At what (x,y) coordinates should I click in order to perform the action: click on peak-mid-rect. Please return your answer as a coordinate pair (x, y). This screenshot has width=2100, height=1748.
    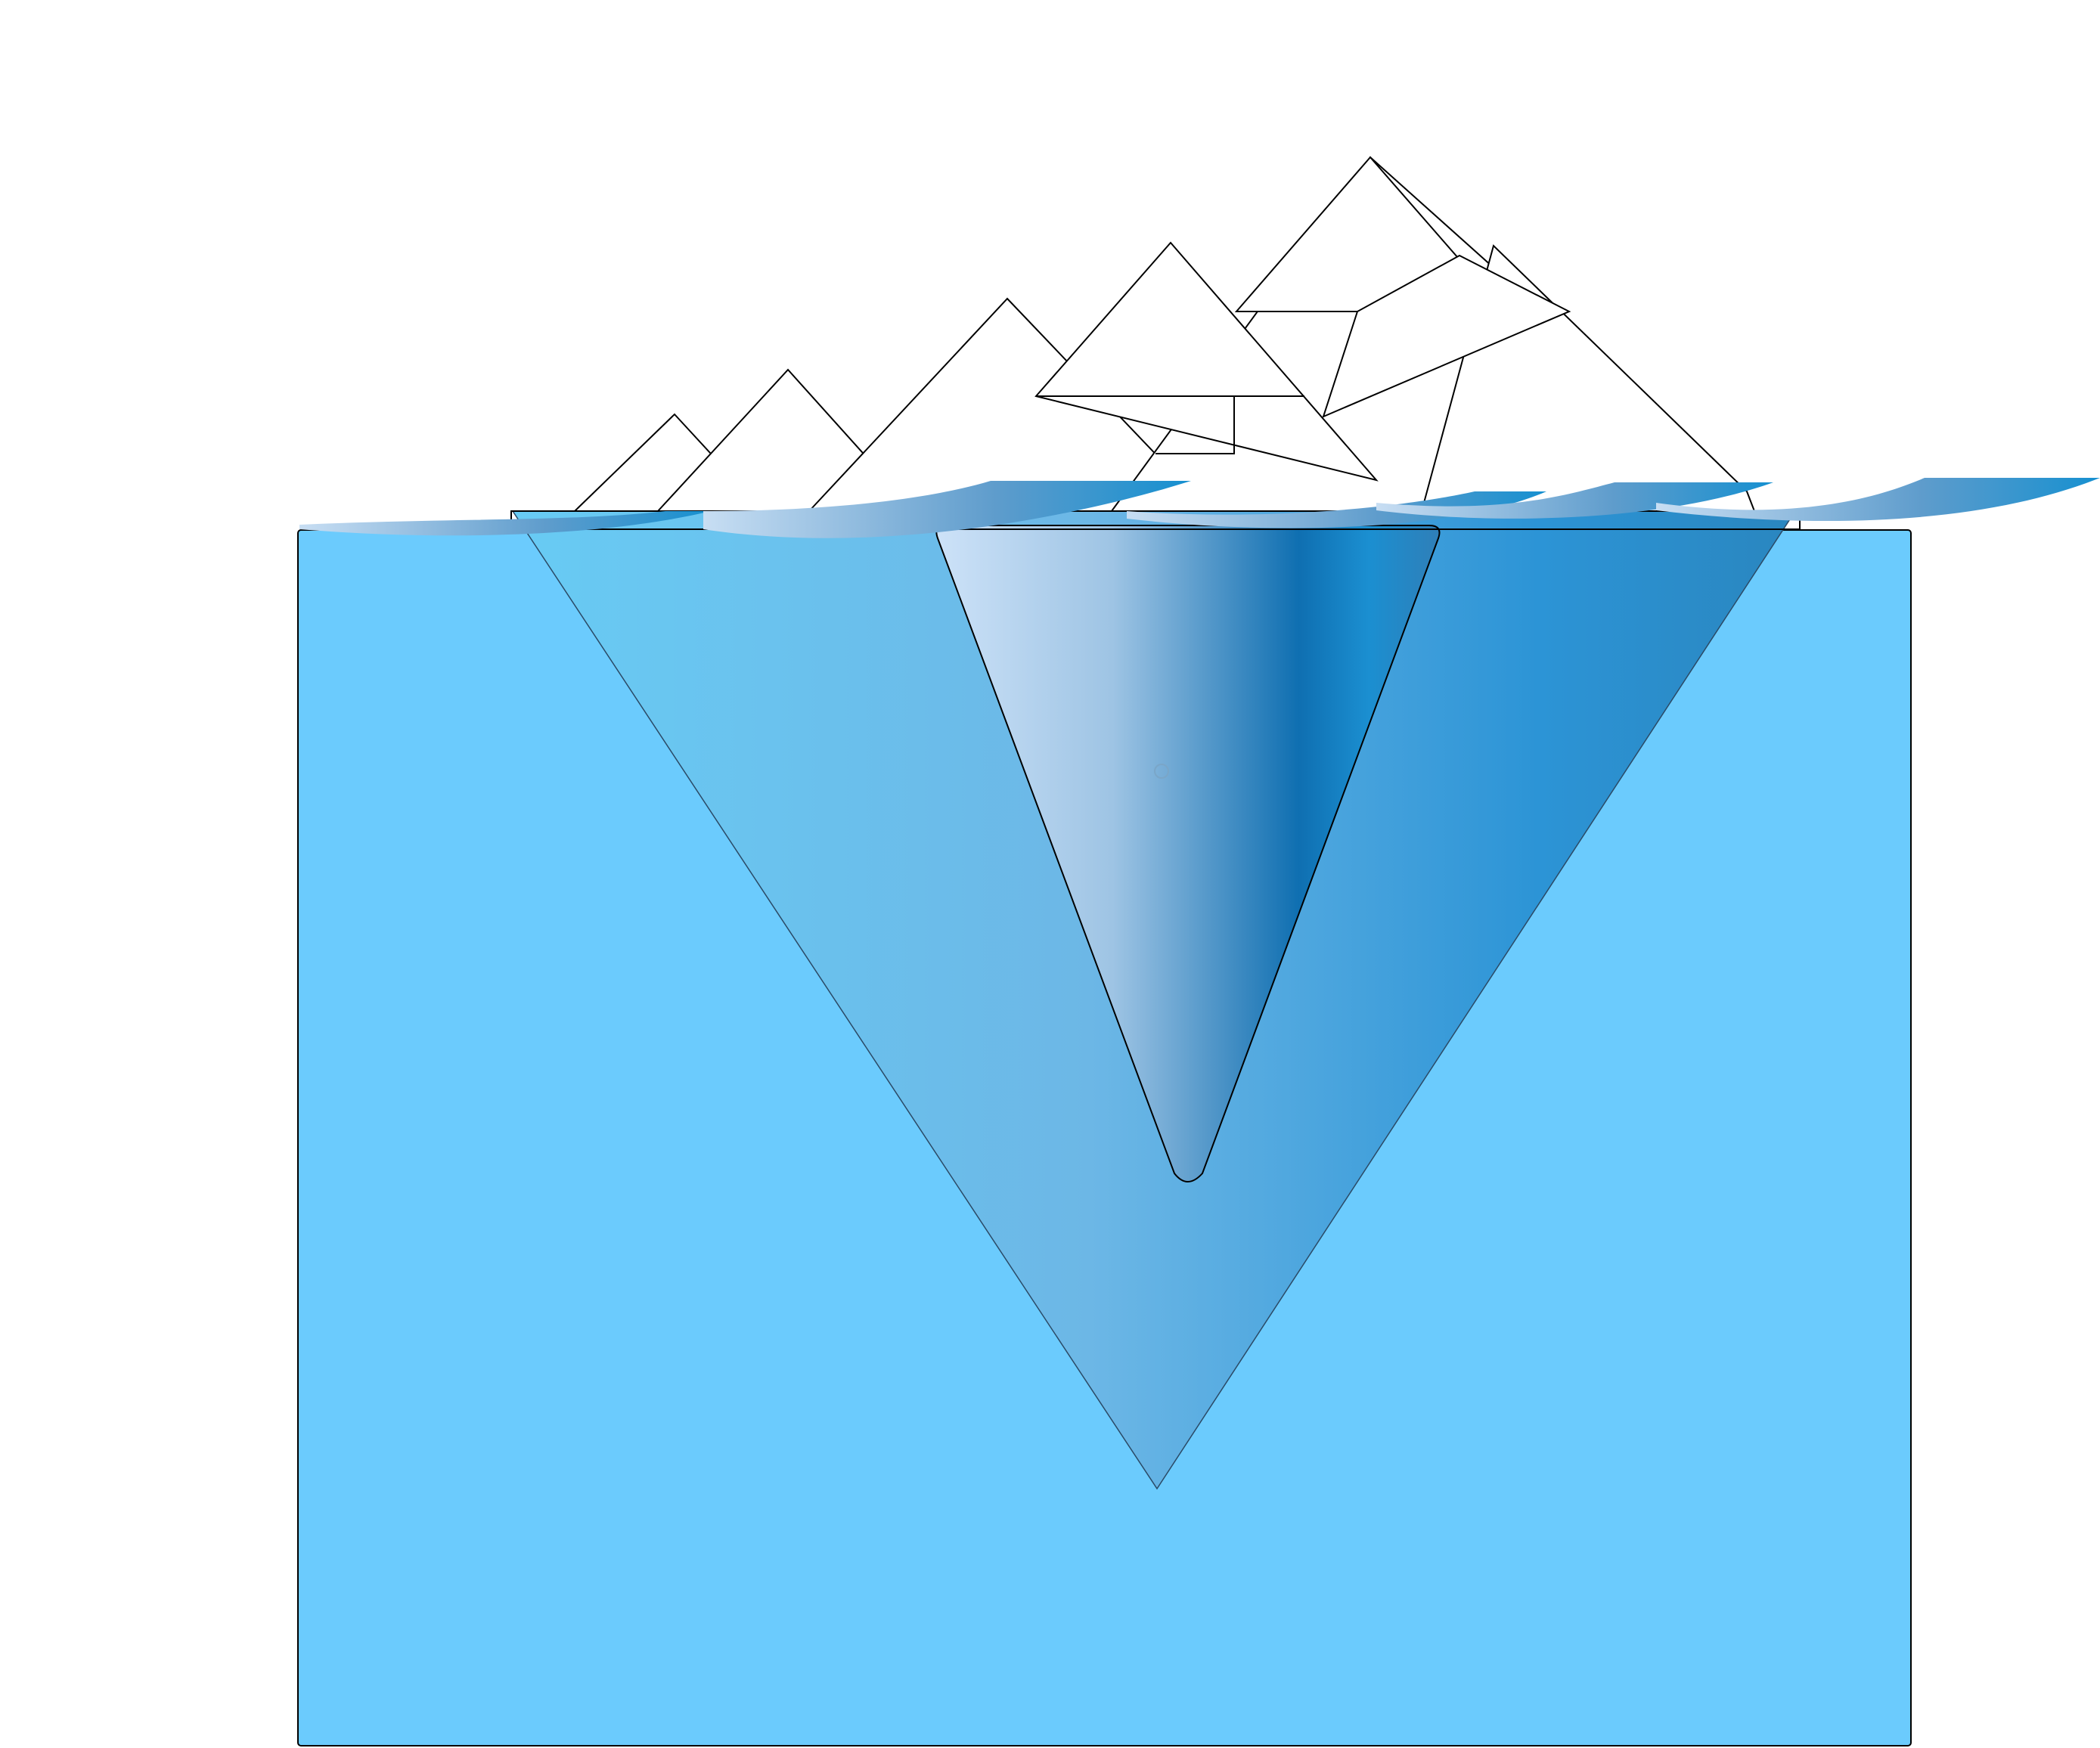
    Looking at the image, I should click on (1195, 425).